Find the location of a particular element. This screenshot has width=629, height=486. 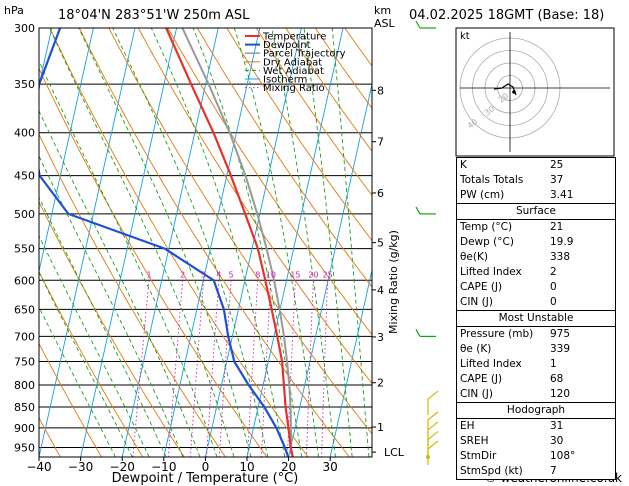

pressure-tick-label: 700 is located at coordinates (24, 336).